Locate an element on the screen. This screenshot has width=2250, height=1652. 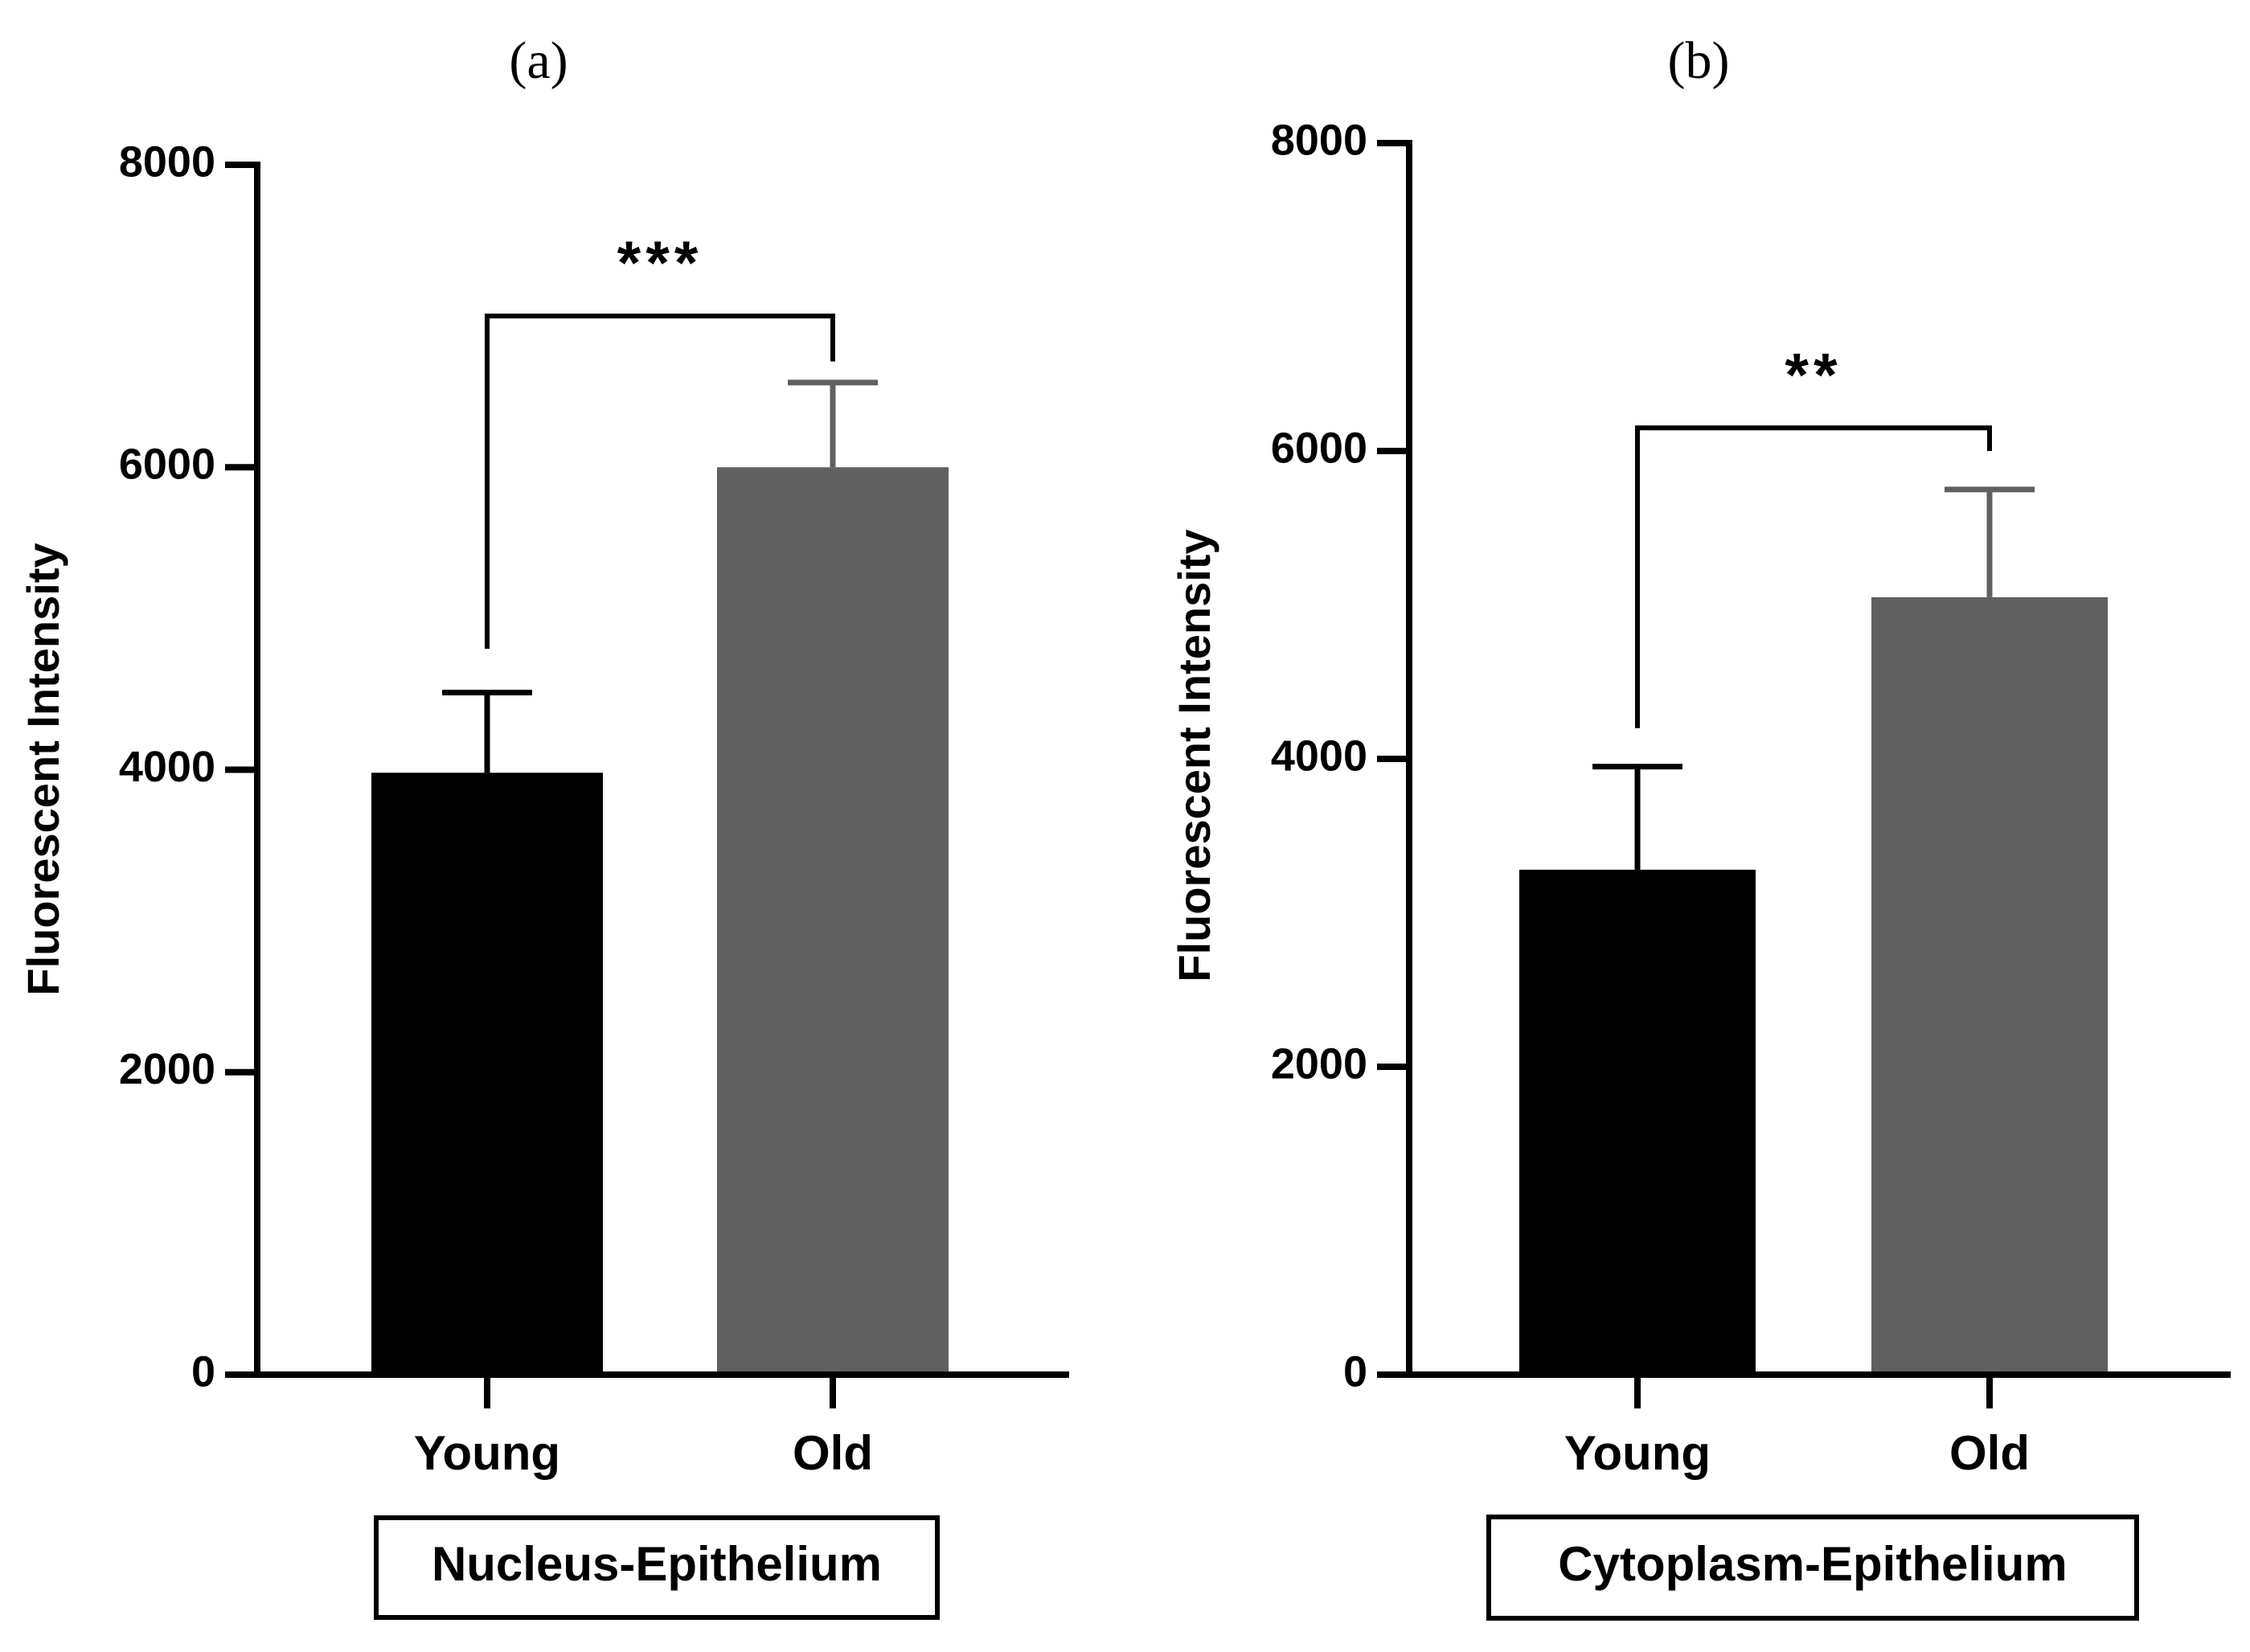
chart-title: Cytoplasm-Epithelium is located at coordinates (1812, 1564).